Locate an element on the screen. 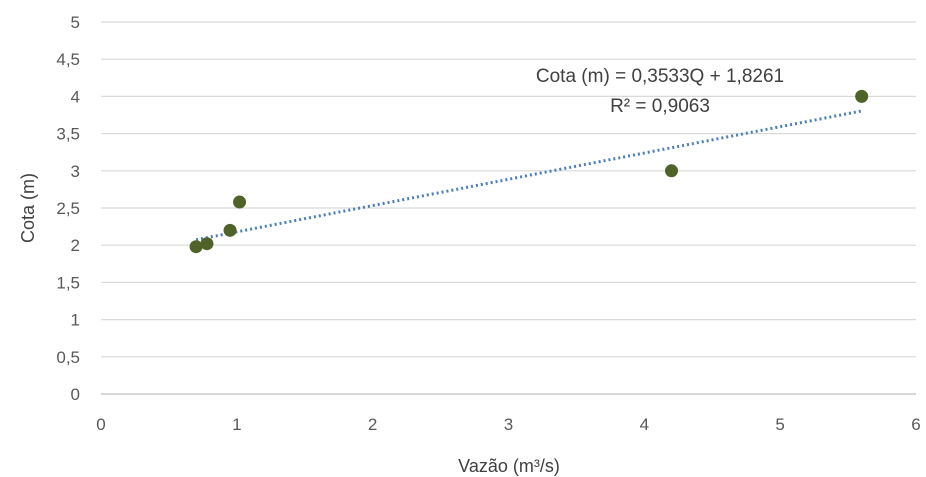 This screenshot has width=926, height=477. y-tick-label: 1,5 is located at coordinates (68, 282).